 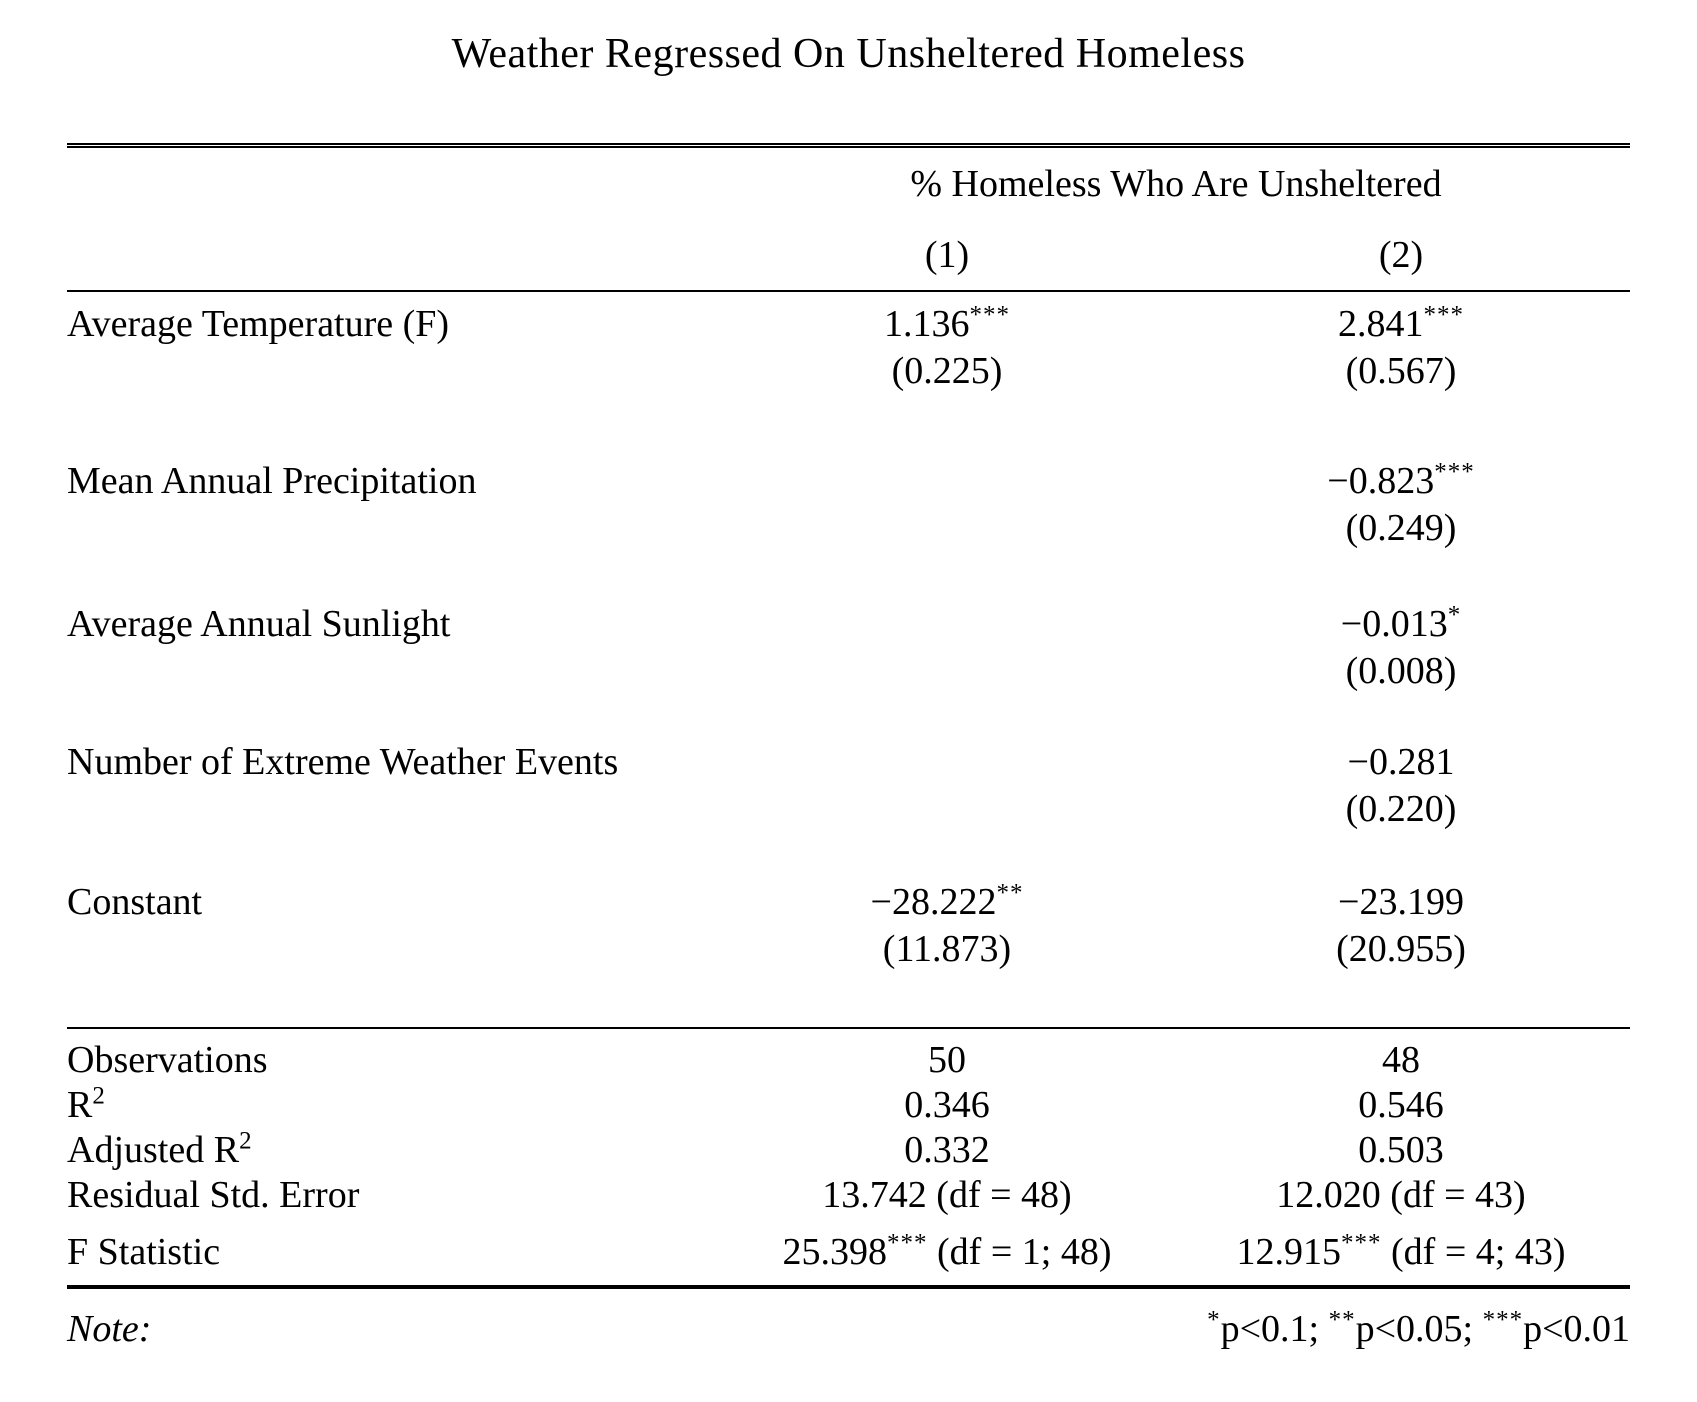 What do you see at coordinates (1401, 527) in the screenshot?
I see `se-value-model2: (0.249)` at bounding box center [1401, 527].